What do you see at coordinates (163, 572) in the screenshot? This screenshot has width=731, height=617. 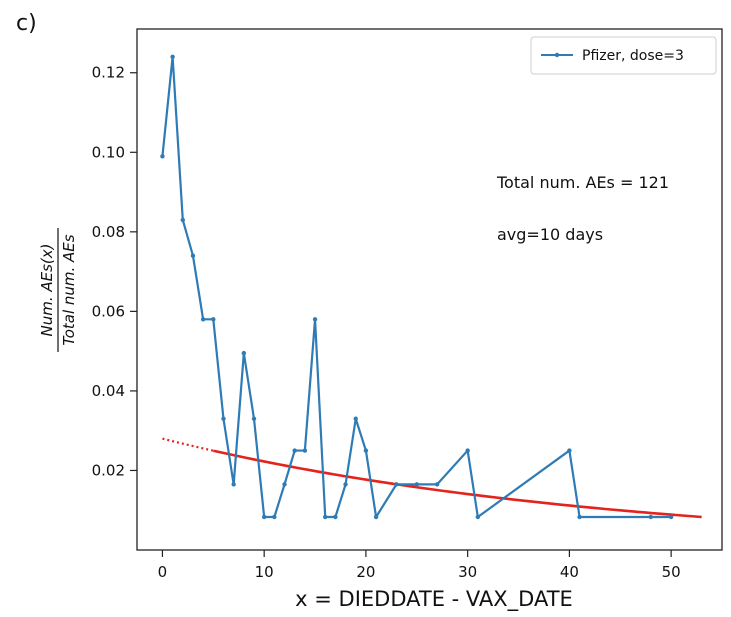 I see `x-tick-label: 0` at bounding box center [163, 572].